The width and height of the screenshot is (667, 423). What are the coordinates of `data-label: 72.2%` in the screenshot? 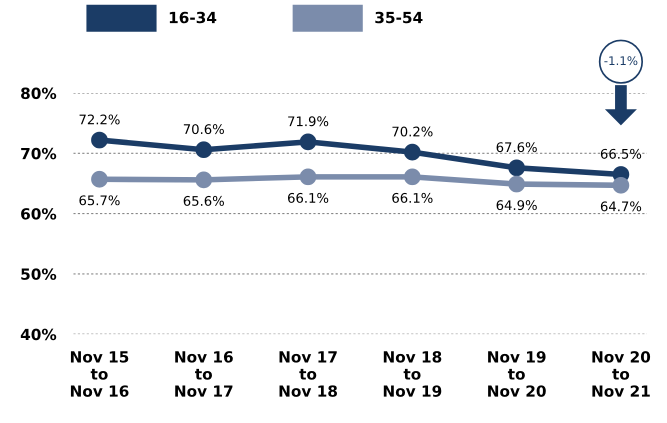 It's located at (100, 119).